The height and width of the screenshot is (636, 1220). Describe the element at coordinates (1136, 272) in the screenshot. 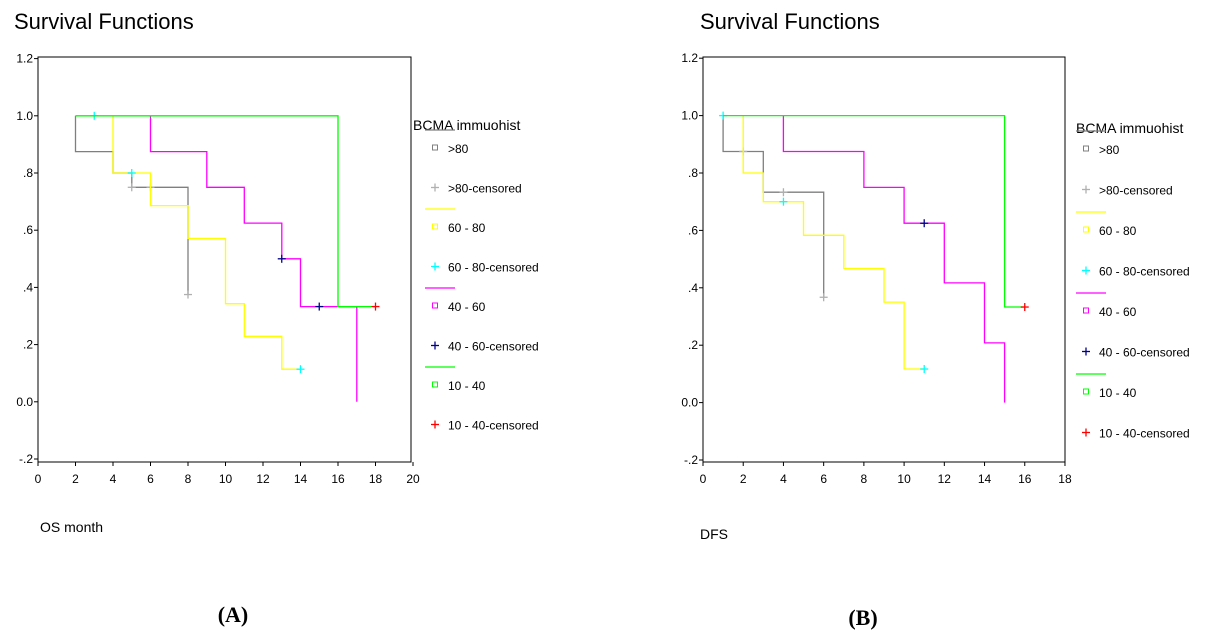

I see `panel-b-legend-item: 60 - 80-censored` at that location.